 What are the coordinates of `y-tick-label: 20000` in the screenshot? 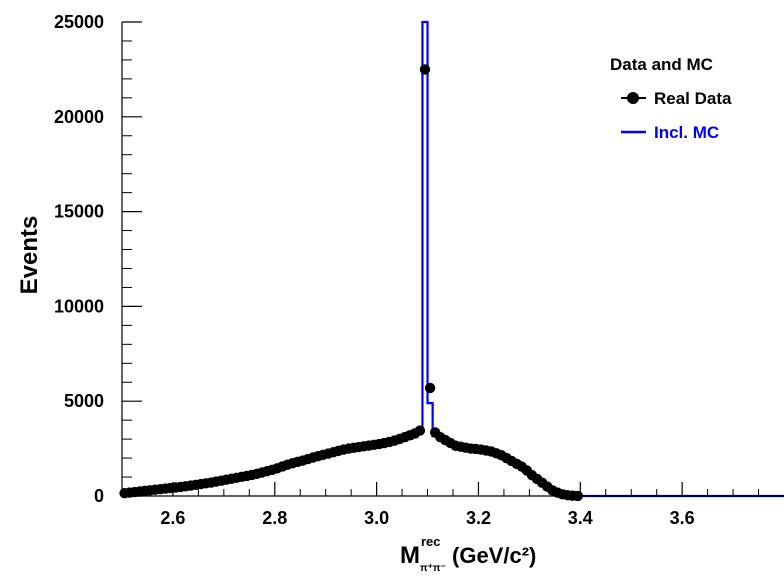 It's located at (79, 117).